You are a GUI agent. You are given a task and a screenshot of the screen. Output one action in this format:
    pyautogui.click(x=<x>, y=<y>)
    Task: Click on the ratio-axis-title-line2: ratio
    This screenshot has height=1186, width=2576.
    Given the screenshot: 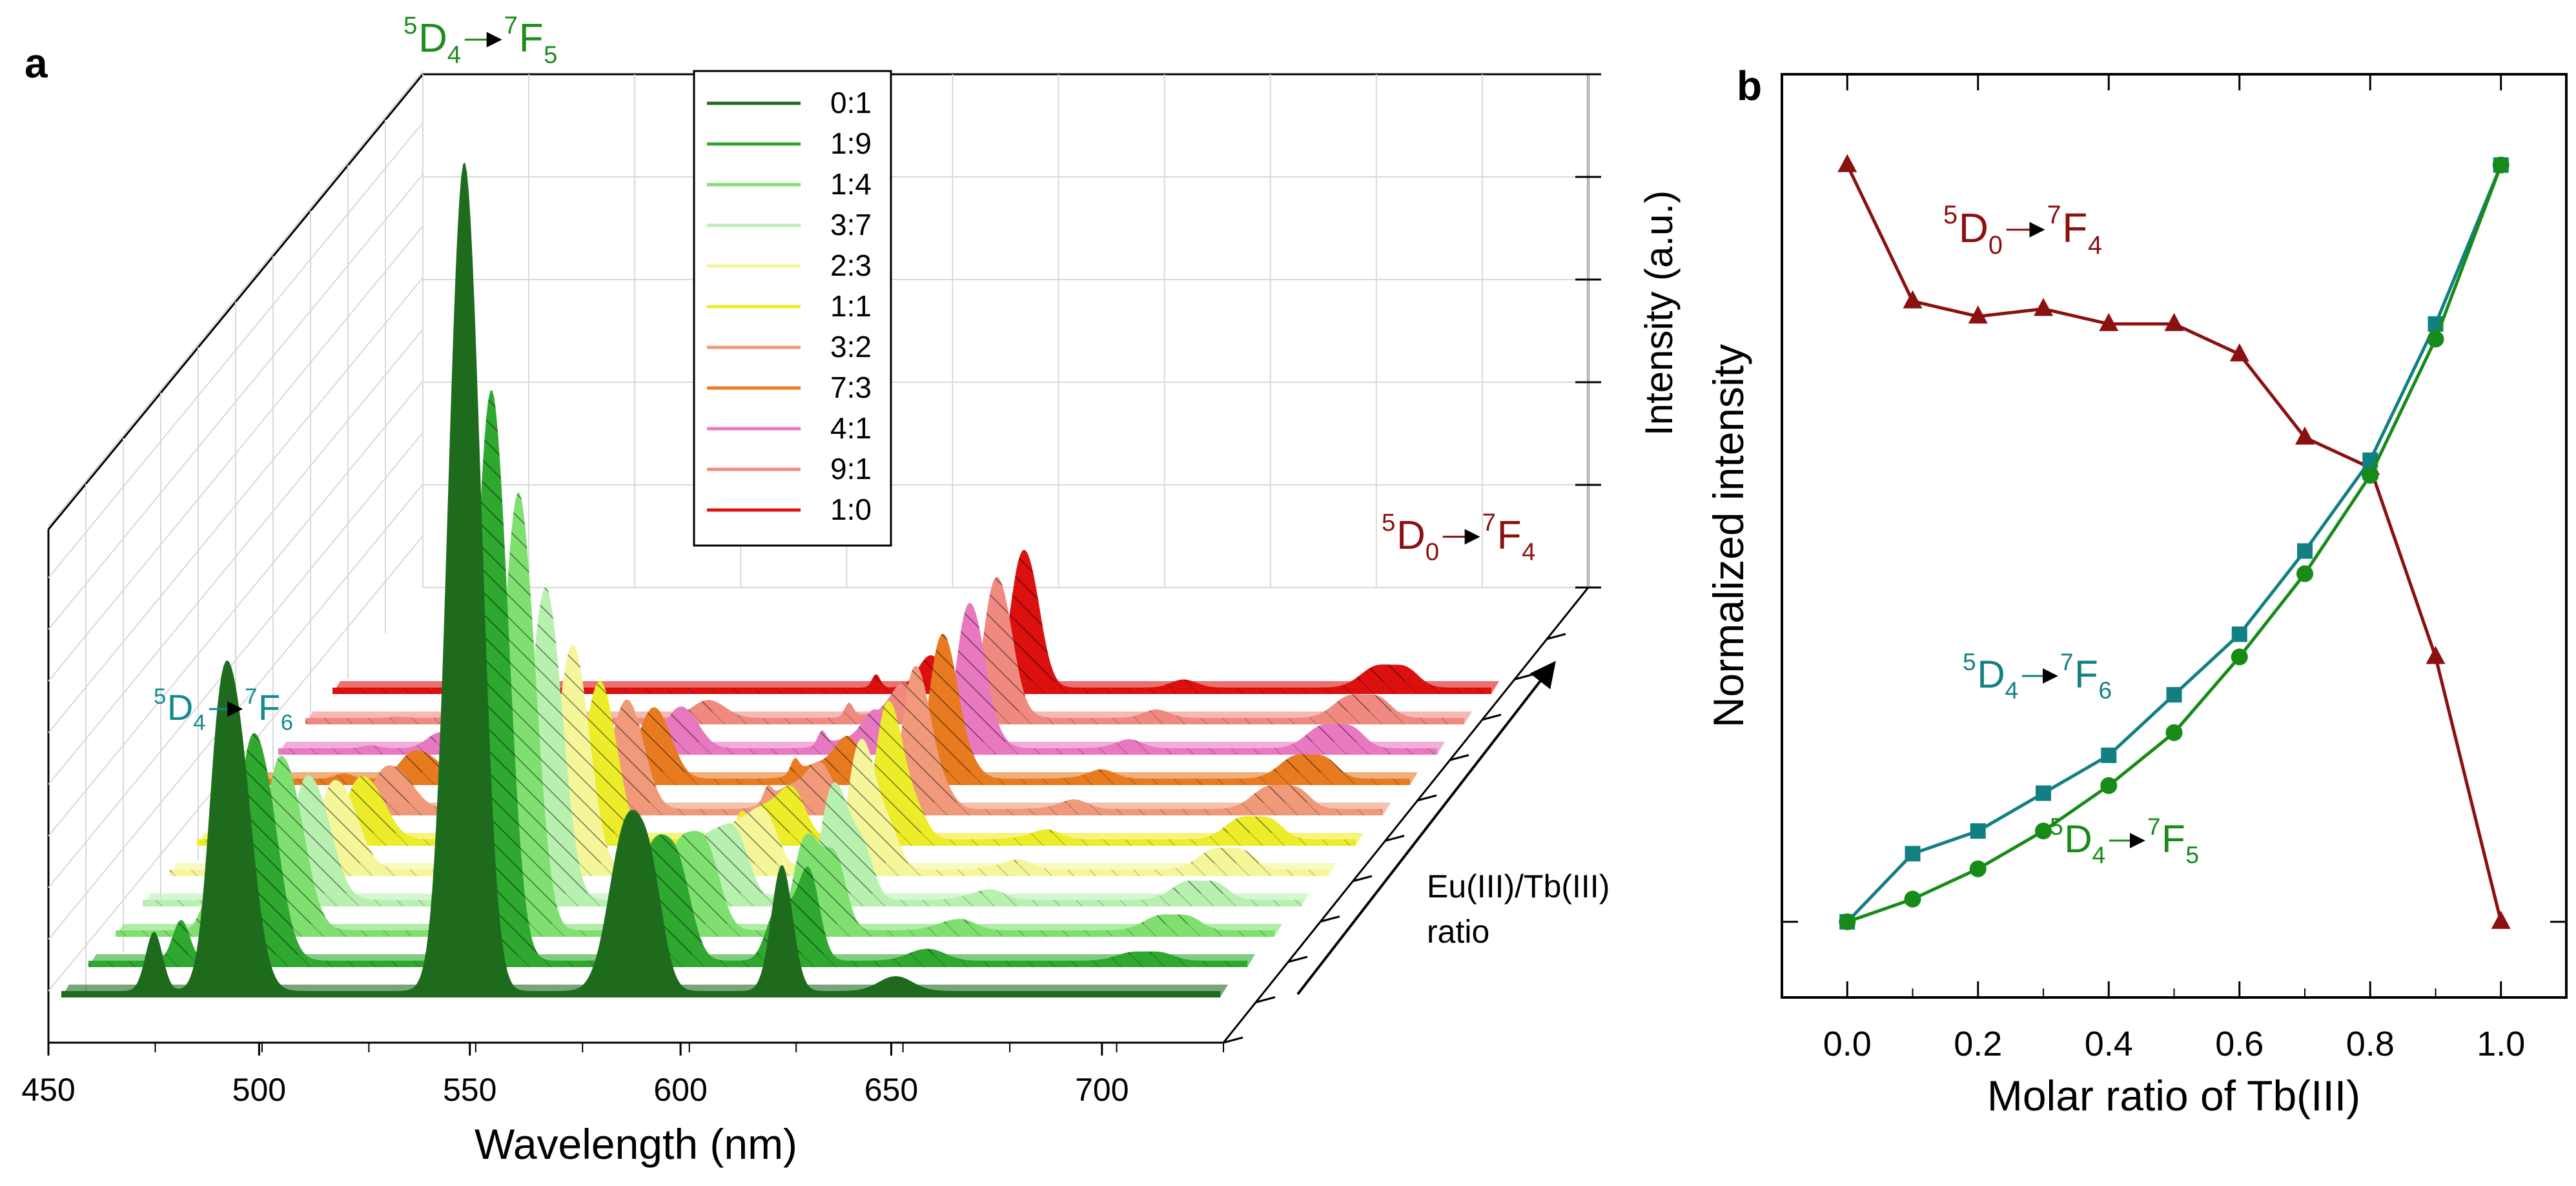 What is the action you would take?
    pyautogui.click(x=1458, y=932)
    